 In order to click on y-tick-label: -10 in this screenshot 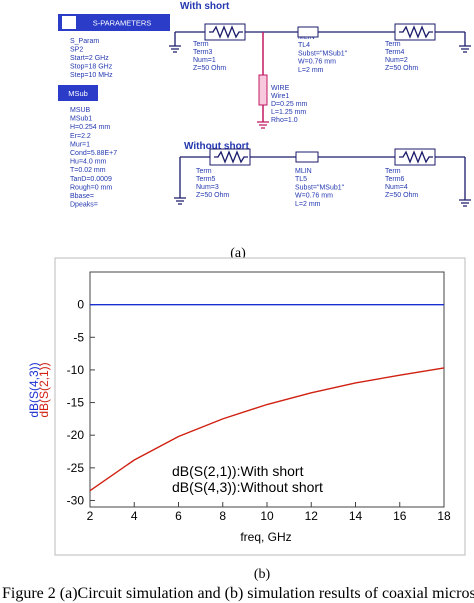, I will do `click(76, 370)`.